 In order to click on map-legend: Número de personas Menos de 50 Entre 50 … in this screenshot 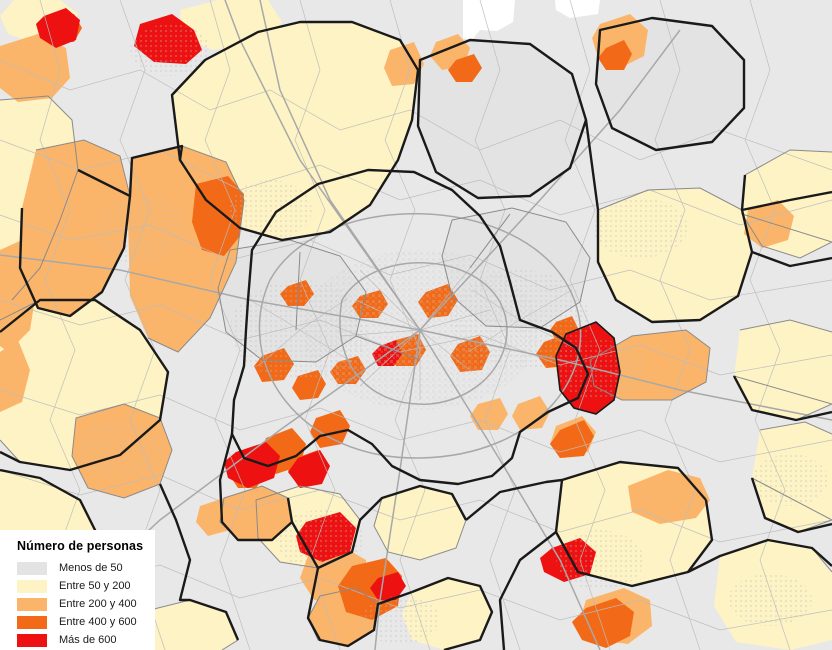, I will do `click(77, 590)`.